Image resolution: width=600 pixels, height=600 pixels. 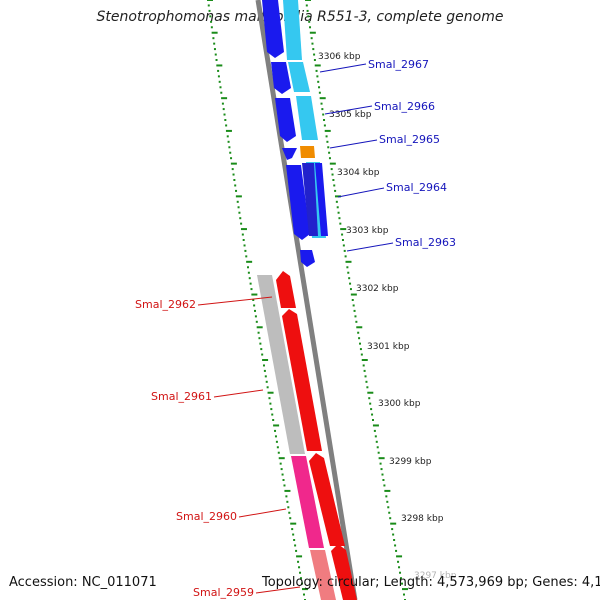 I want to click on gene-label-smal-2962: Smal_2962, so click(x=165, y=304).